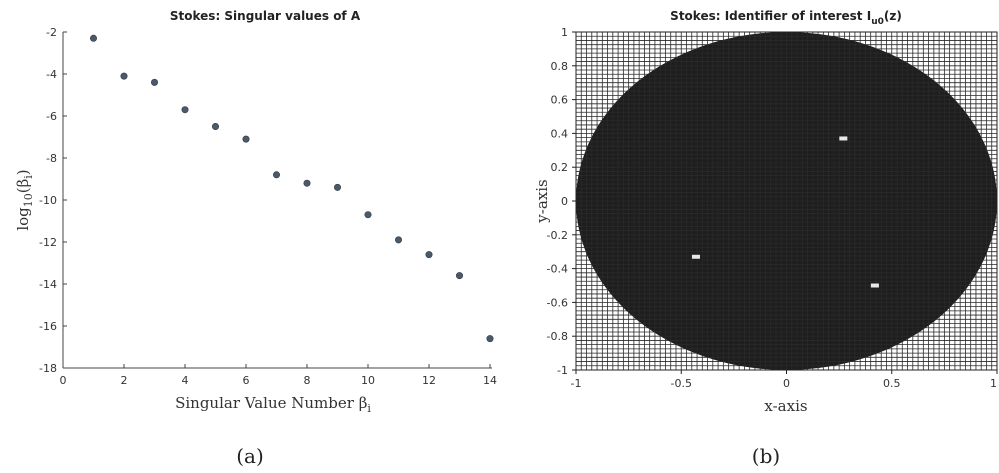  What do you see at coordinates (24, 199) in the screenshot?
I see `chart-a-y-label: log10(βi)` at bounding box center [24, 199].